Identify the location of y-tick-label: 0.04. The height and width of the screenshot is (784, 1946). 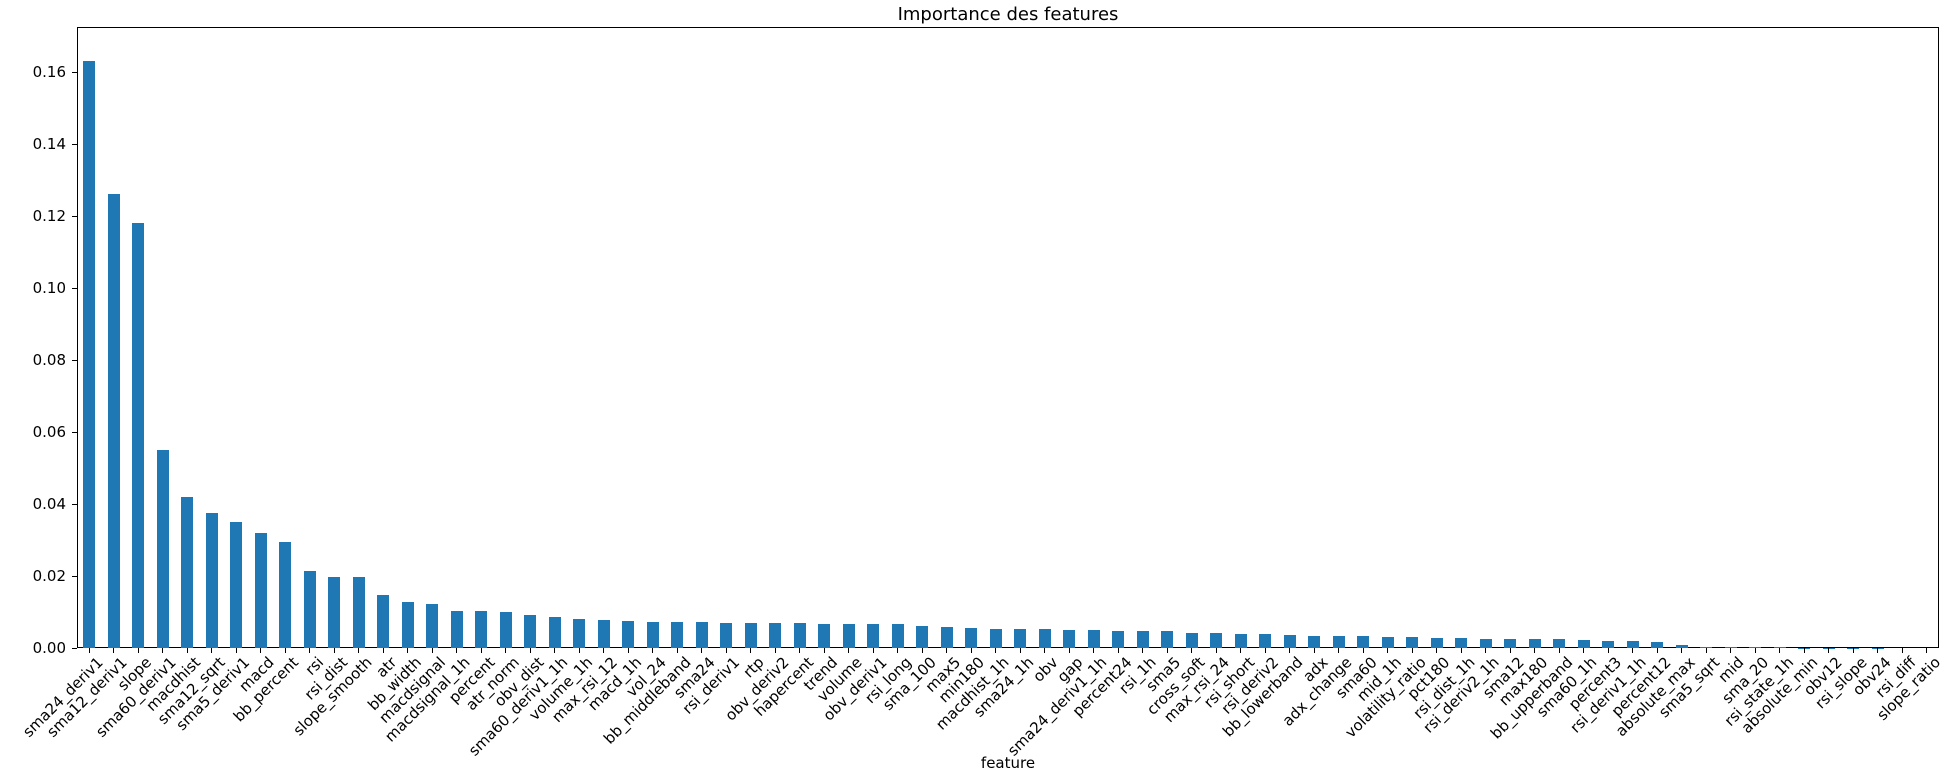
(49, 504).